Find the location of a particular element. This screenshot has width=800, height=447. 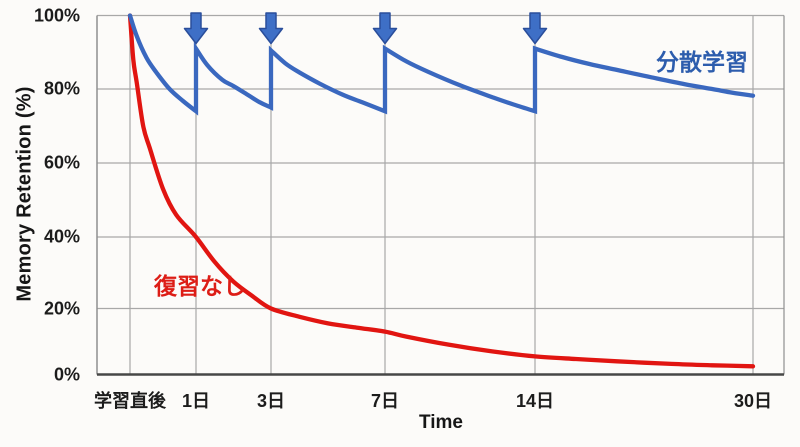

y-tick-label: 40% is located at coordinates (61, 236).